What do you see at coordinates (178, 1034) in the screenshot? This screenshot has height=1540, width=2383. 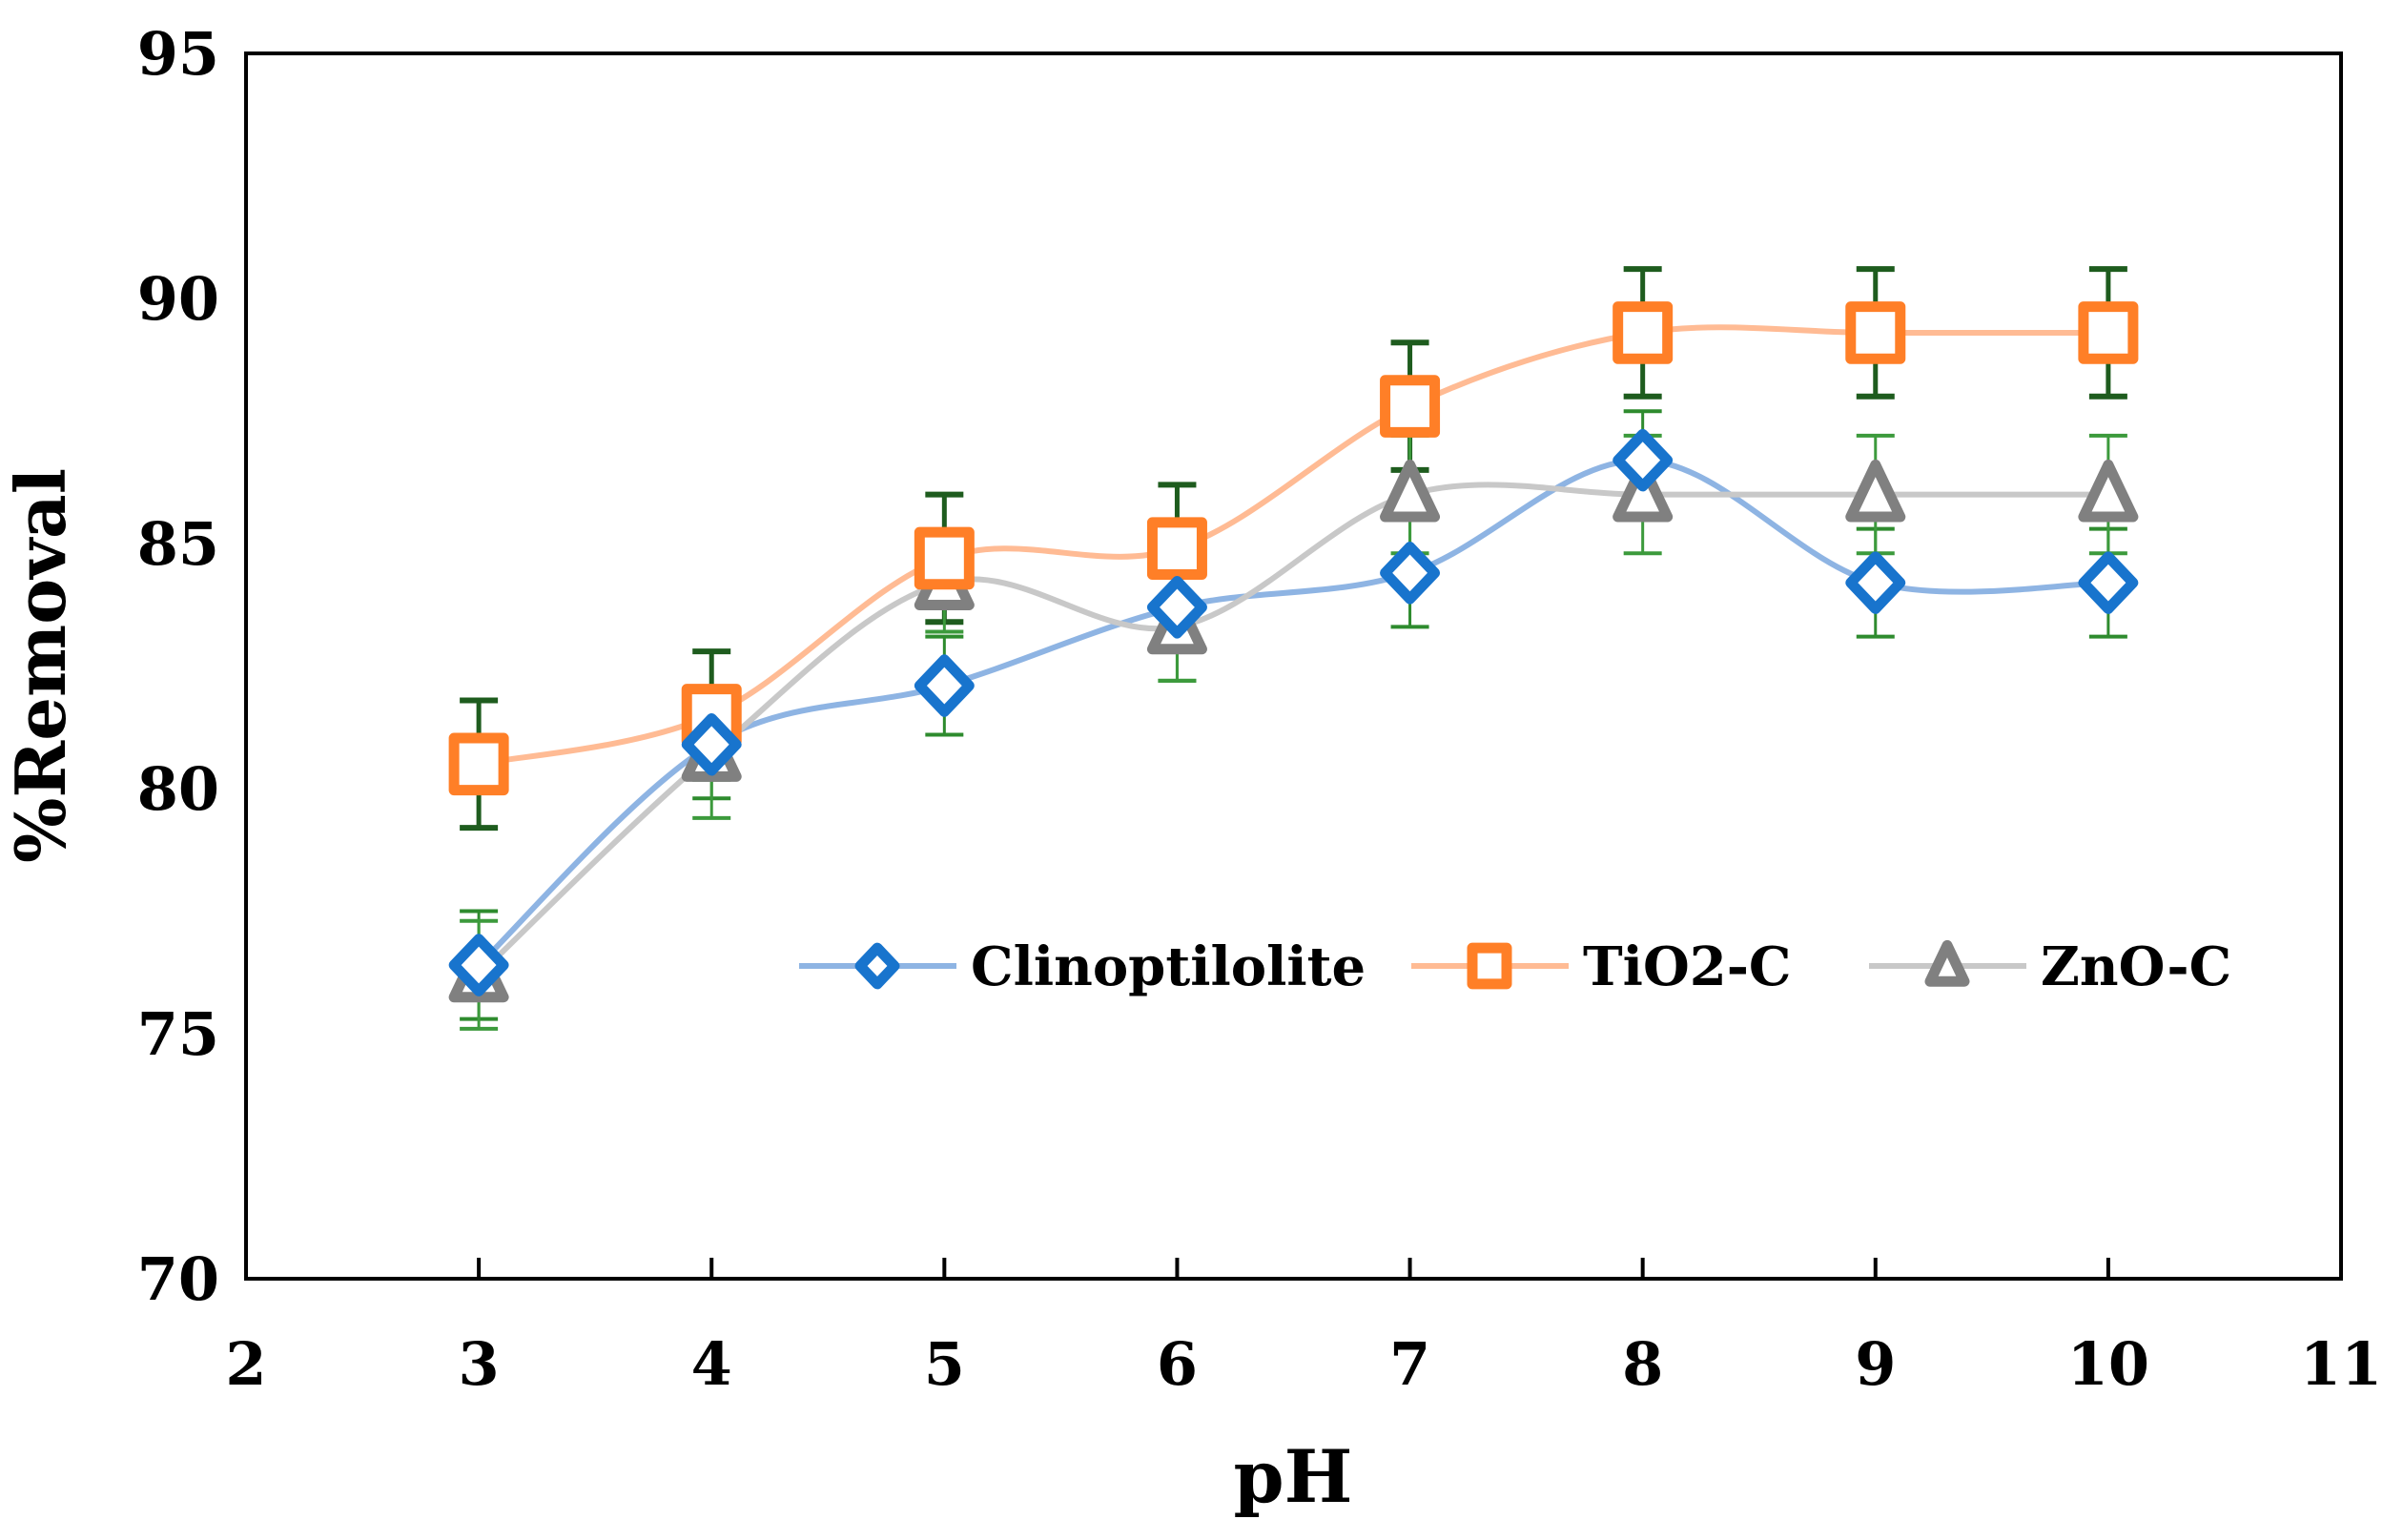 I see `y-tick-label: 75` at bounding box center [178, 1034].